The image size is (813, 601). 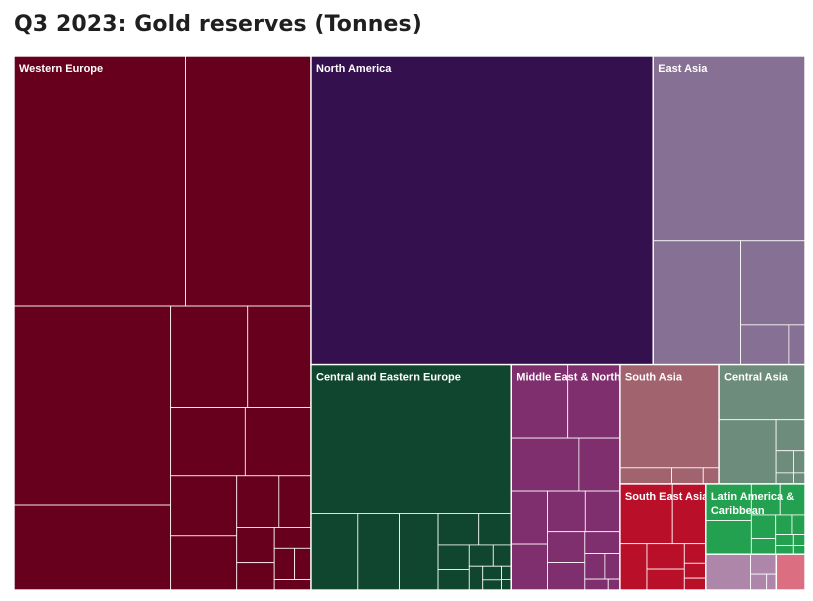 I want to click on western-europe-label: Western Europe, so click(x=61, y=69).